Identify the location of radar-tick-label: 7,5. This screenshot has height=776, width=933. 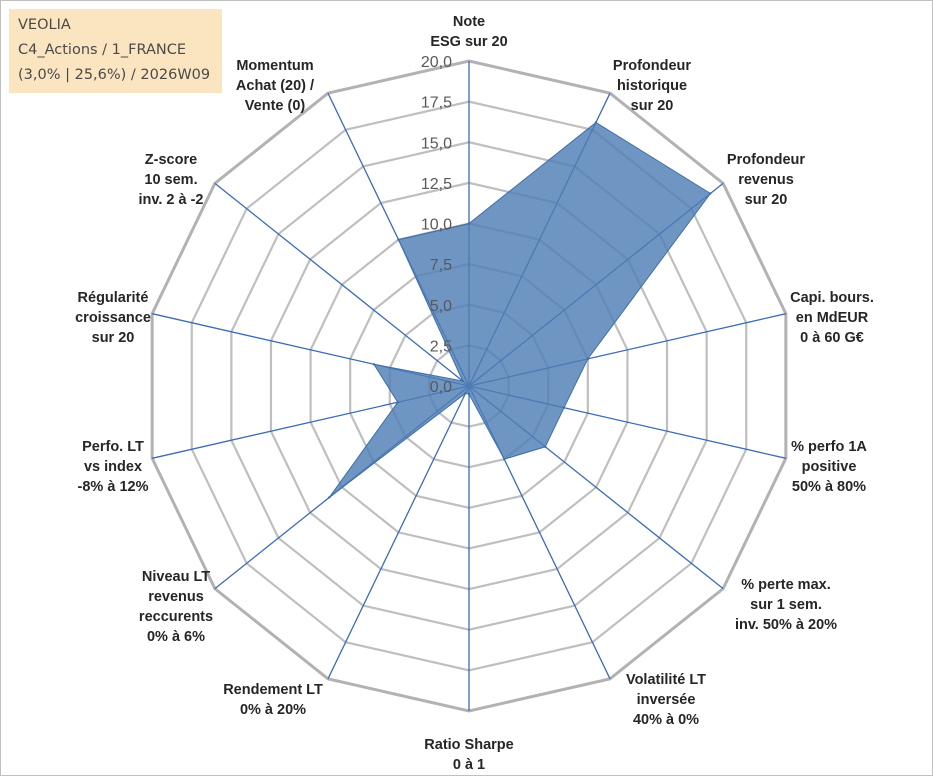
(441, 265).